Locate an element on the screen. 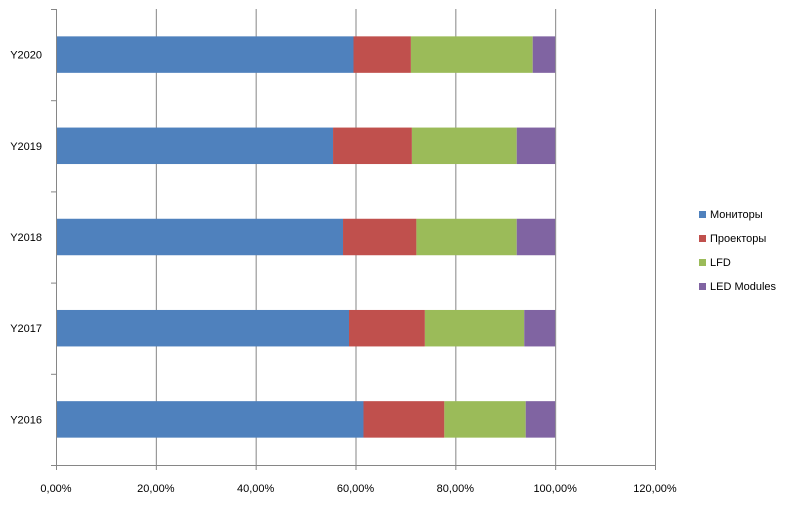 This screenshot has width=793, height=508. legend: Мониторы Проекторы LFD LED Modules is located at coordinates (738, 251).